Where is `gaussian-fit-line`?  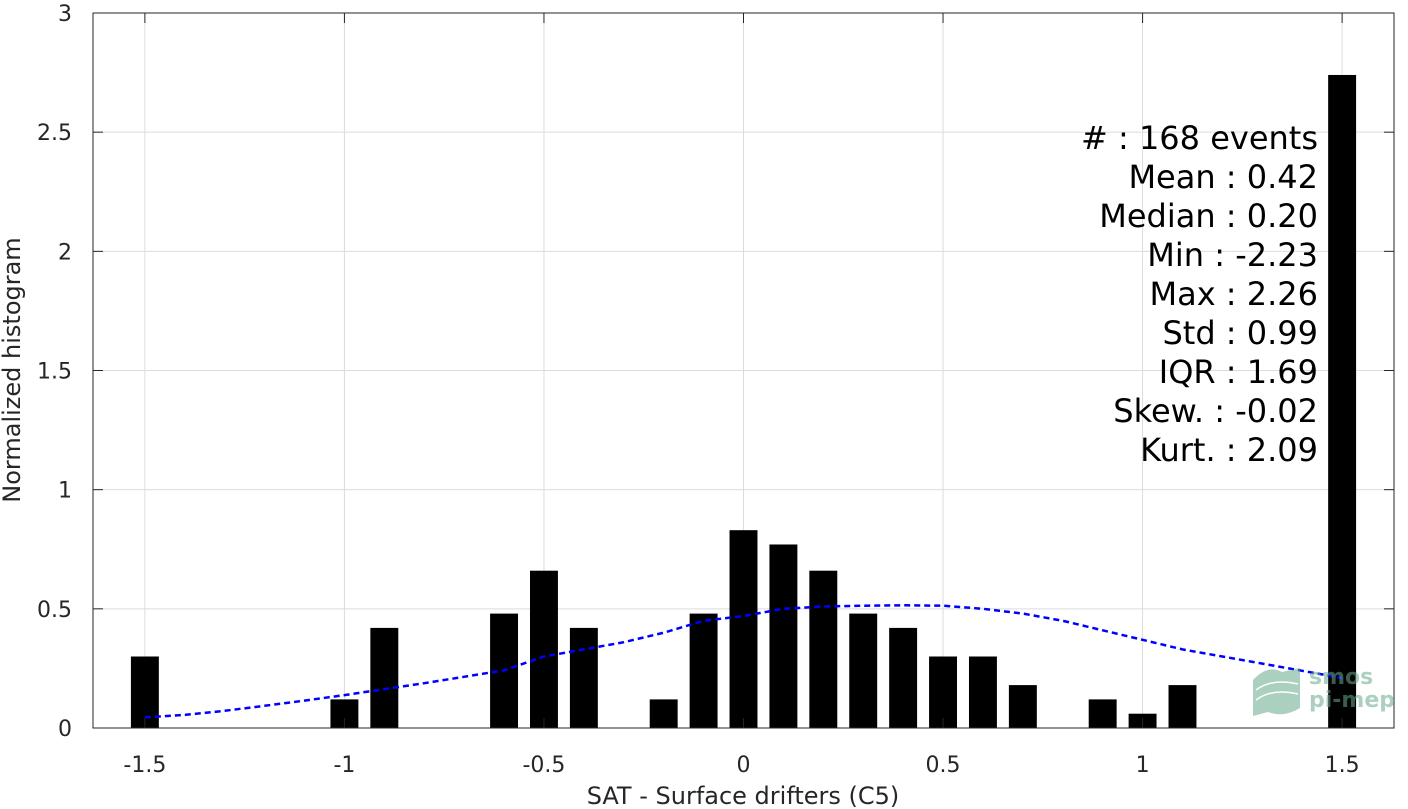 gaussian-fit-line is located at coordinates (743, 661).